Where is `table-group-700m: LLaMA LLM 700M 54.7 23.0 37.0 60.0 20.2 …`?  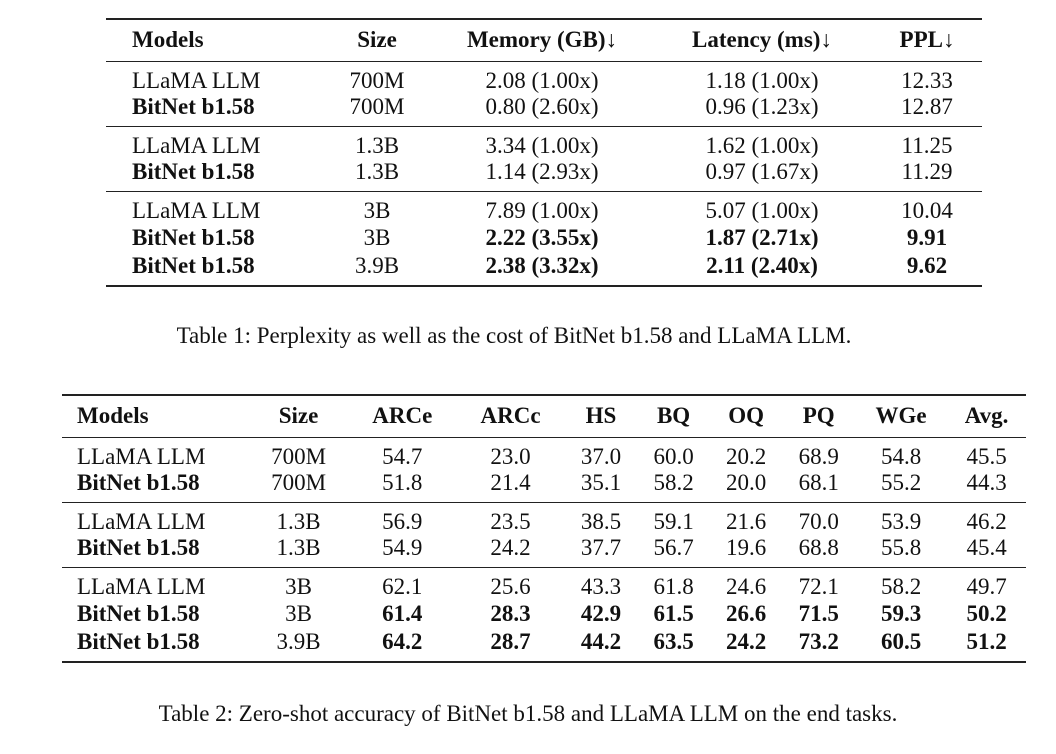 table-group-700m: LLaMA LLM 700M 54.7 23.0 37.0 60.0 20.2 … is located at coordinates (544, 470).